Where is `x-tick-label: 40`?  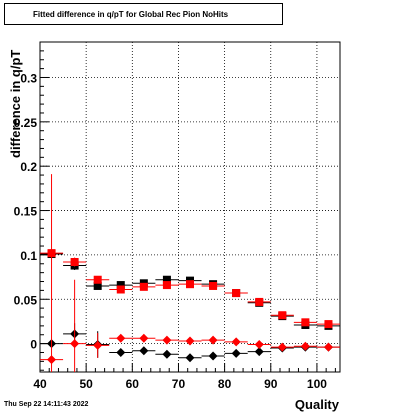
x-tick-label: 40 is located at coordinates (40, 384).